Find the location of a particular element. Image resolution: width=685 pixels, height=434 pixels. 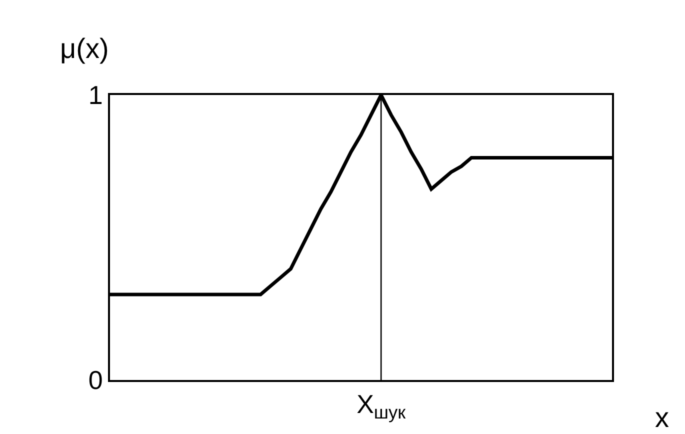

y-tick-label: 1 is located at coordinates (95, 95).